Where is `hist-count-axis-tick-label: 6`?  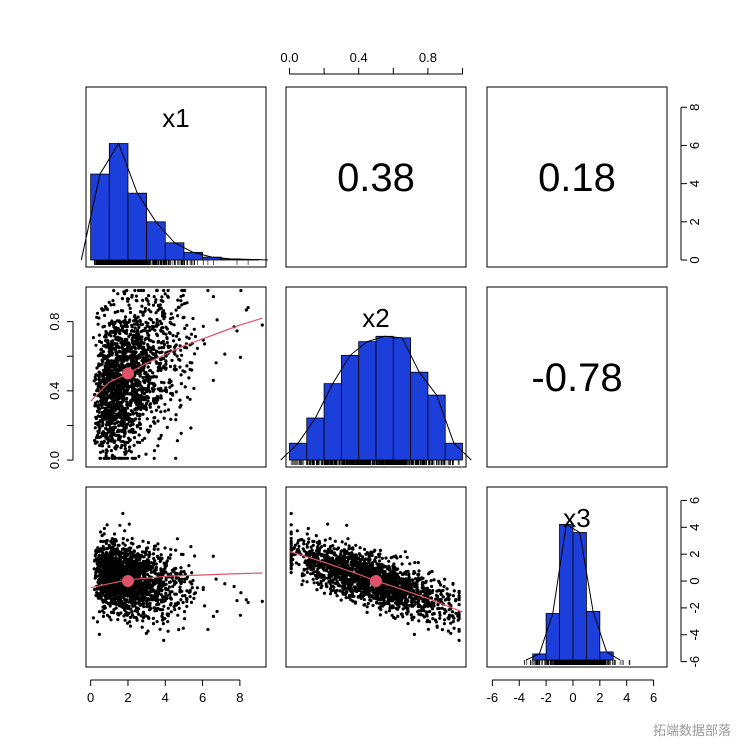 hist-count-axis-tick-label: 6 is located at coordinates (694, 145).